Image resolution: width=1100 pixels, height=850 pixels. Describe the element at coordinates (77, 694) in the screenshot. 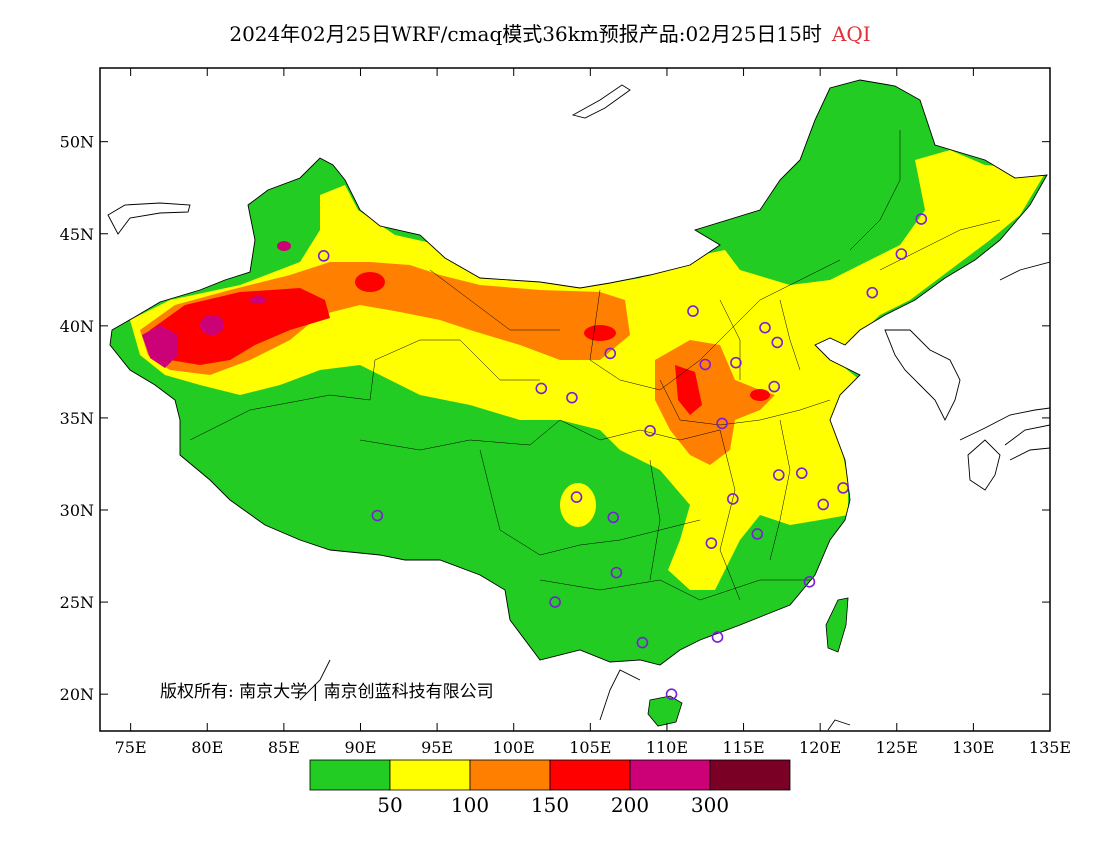

I see `lat-tick-label: 20N` at that location.